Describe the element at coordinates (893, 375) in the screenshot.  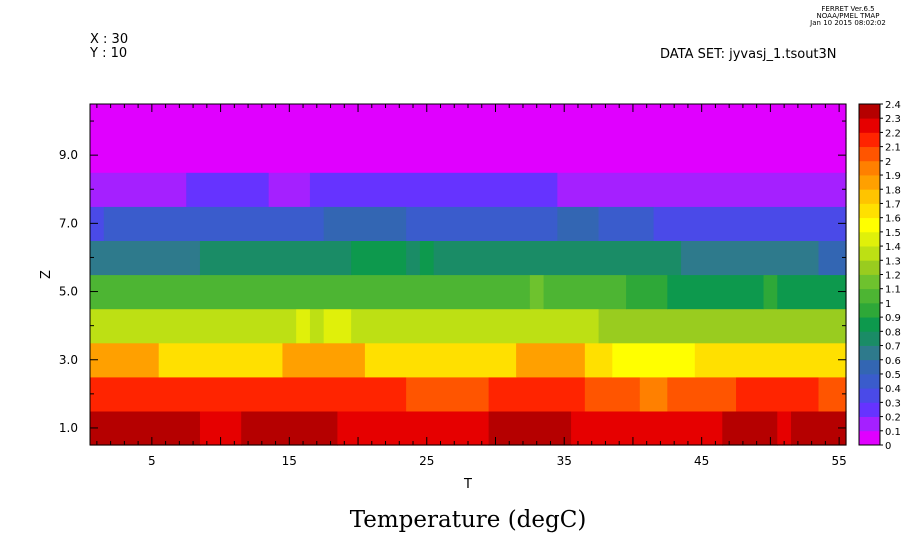
I see `colorbar-label: 0.5` at that location.